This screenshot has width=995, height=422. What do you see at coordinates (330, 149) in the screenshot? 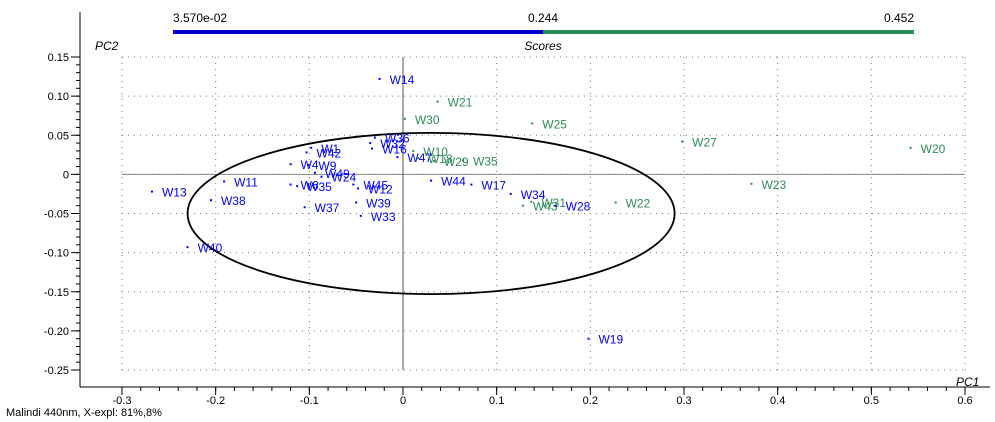
I see `point-label: W1` at bounding box center [330, 149].